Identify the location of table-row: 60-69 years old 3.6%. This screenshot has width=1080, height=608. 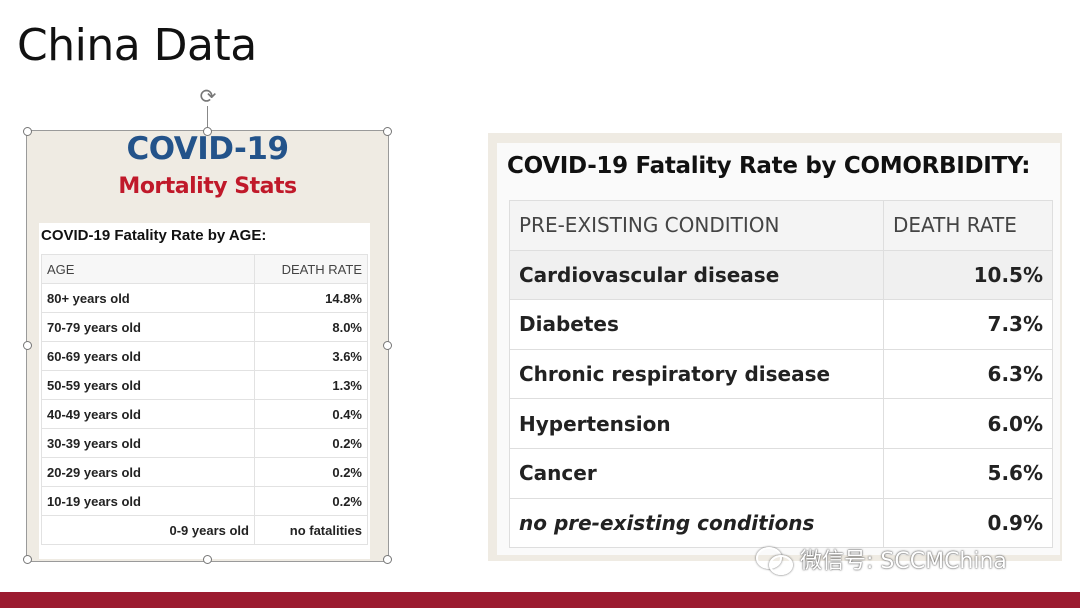
(204, 356).